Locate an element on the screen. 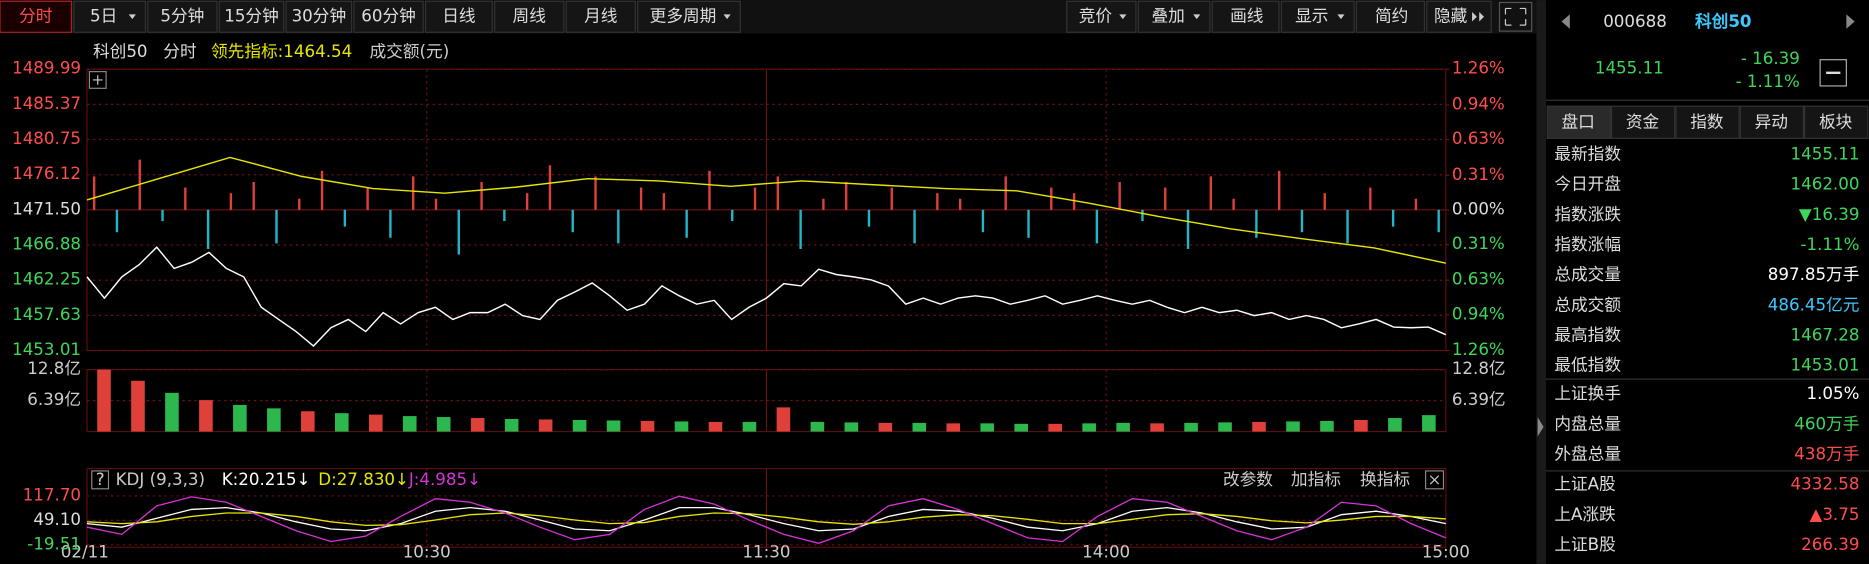  quote-label: 最低指数 is located at coordinates (1587, 365).